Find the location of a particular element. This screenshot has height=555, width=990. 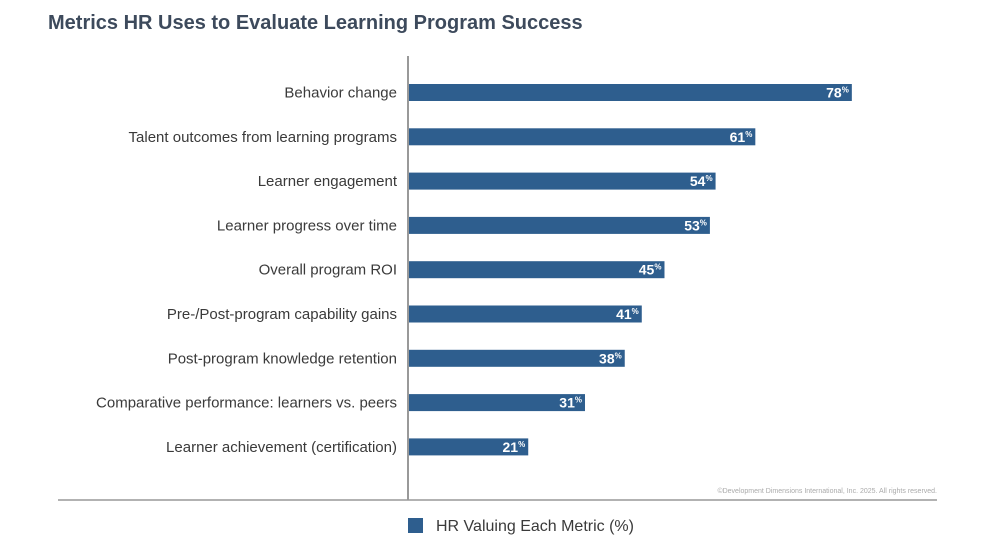

legend-swatch is located at coordinates (415, 525).